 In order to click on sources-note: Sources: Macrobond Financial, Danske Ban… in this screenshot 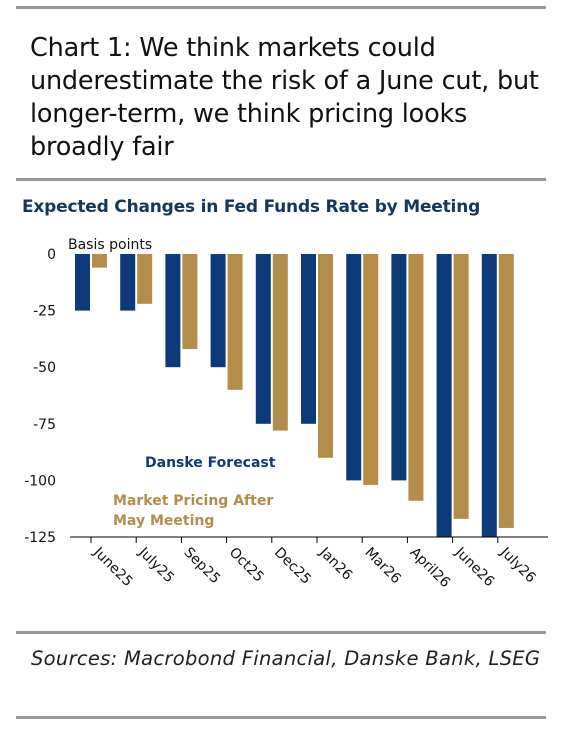, I will do `click(286, 658)`.